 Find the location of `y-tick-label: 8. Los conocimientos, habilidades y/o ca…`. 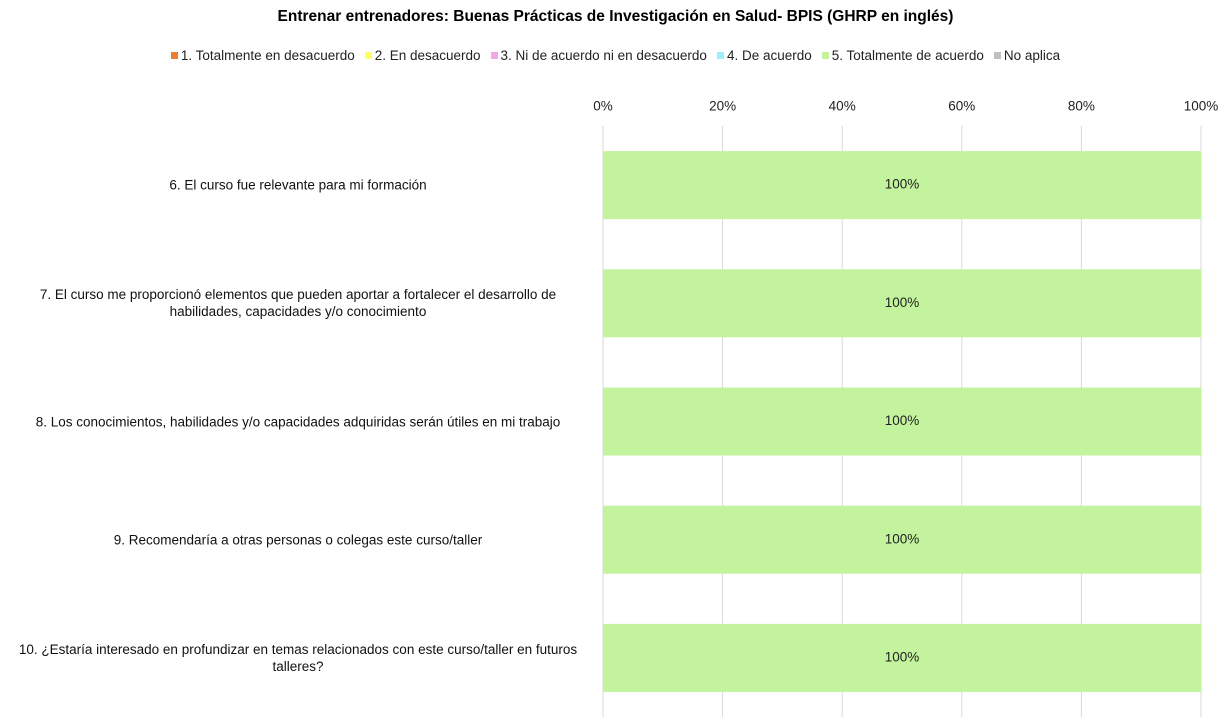

y-tick-label: 8. Los conocimientos, habilidades y/o ca… is located at coordinates (298, 421).